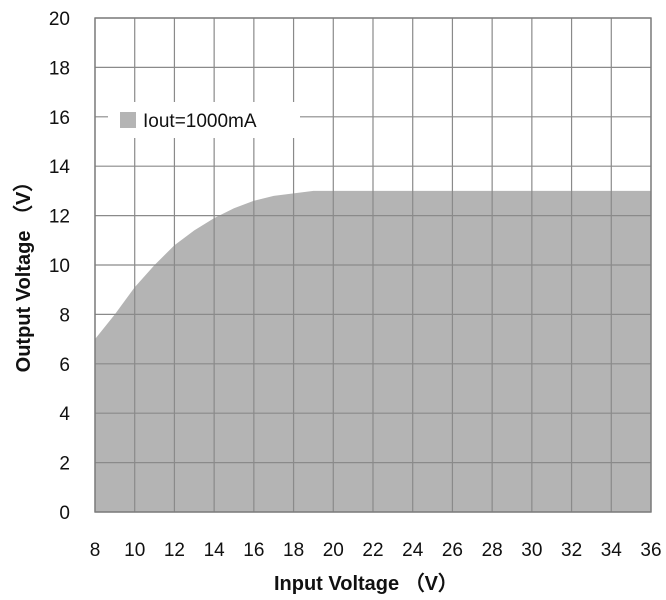  I want to click on y-tick-labels: 0 2 4 6 8 10 12 14 16 18 20, so click(60, 266).